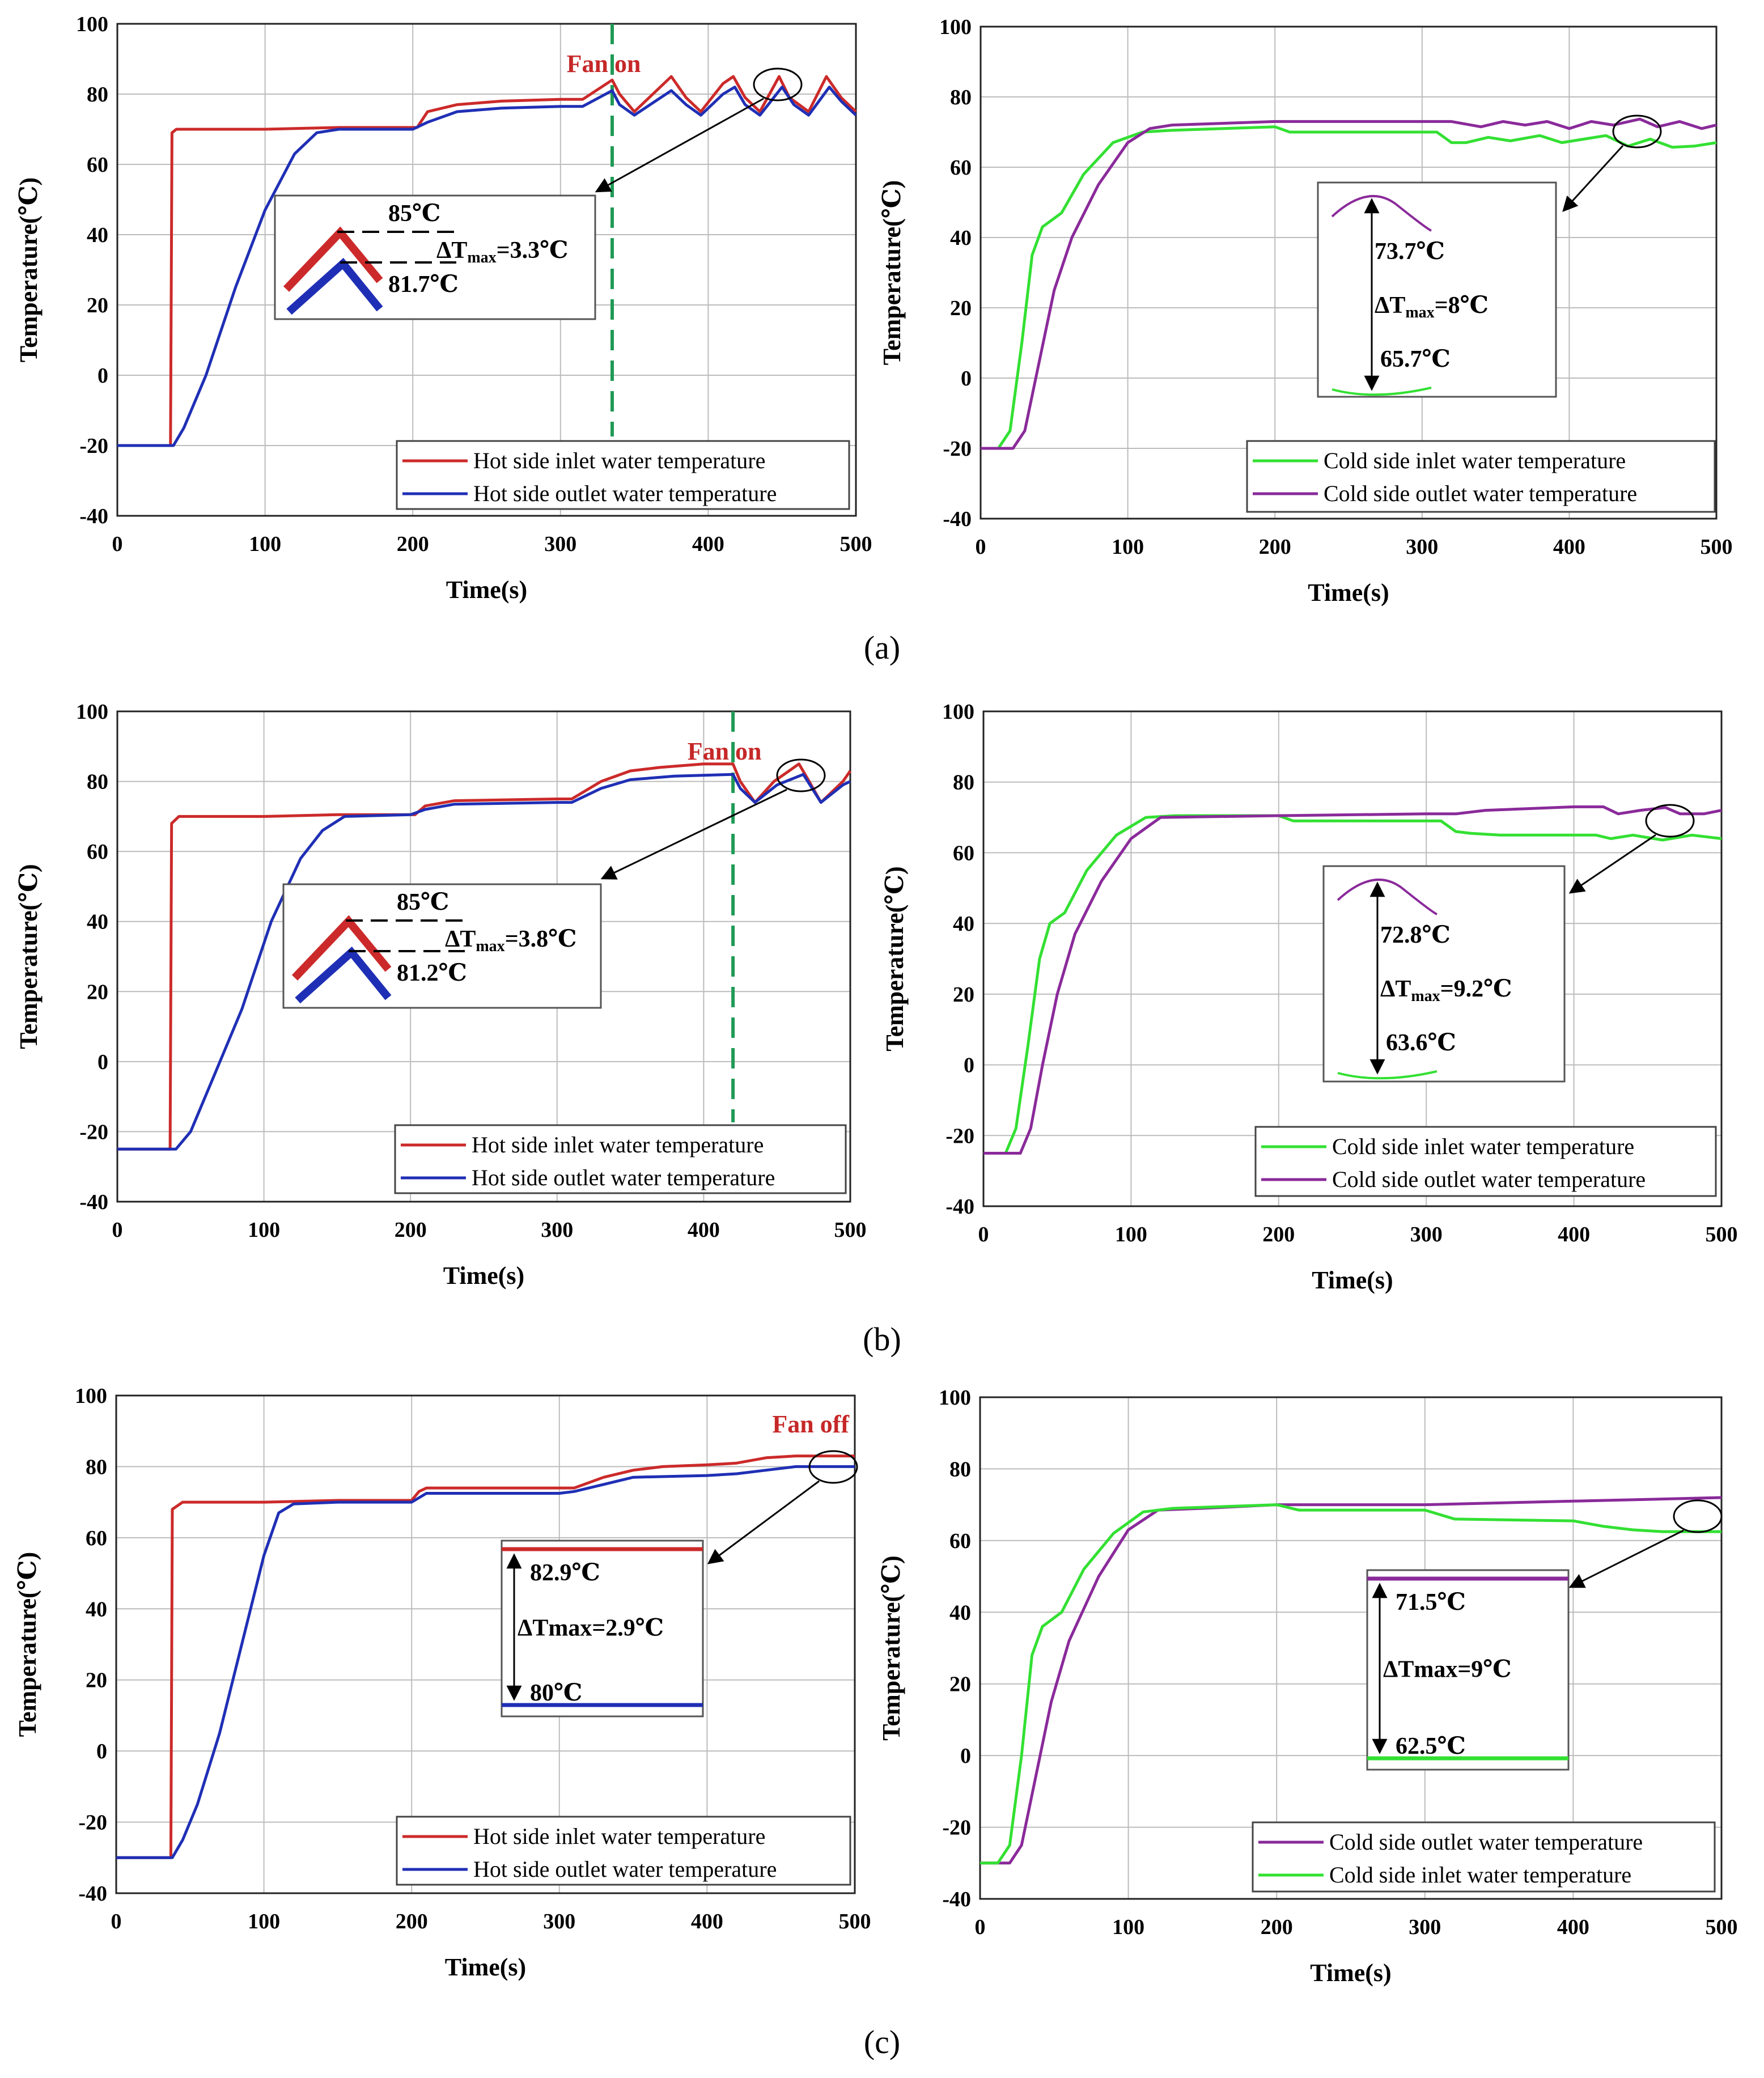 This screenshot has width=1764, height=2078. What do you see at coordinates (1381, 214) in the screenshot?
I see `inset-cold-outlet-curve` at bounding box center [1381, 214].